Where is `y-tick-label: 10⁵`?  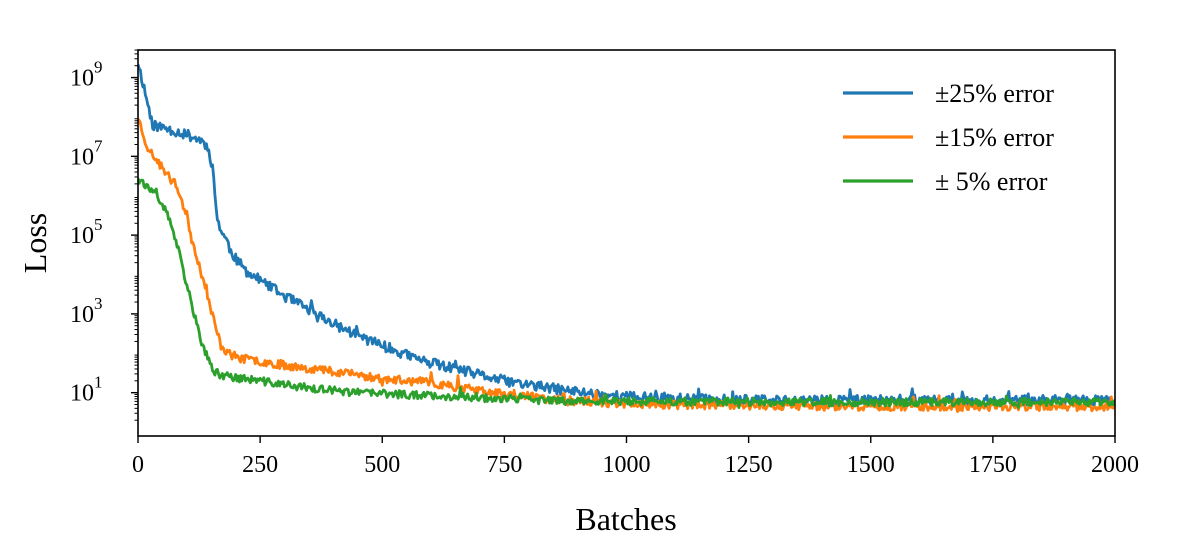 y-tick-label: 10⁵ is located at coordinates (86, 232).